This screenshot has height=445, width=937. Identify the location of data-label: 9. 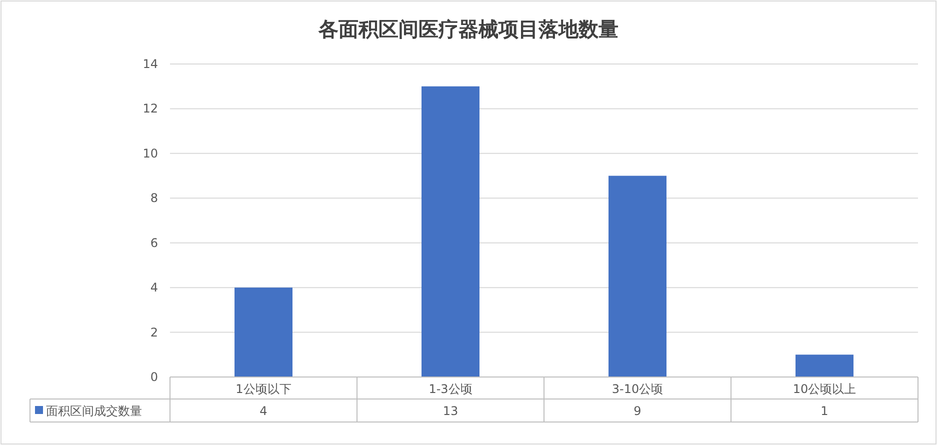
(638, 411).